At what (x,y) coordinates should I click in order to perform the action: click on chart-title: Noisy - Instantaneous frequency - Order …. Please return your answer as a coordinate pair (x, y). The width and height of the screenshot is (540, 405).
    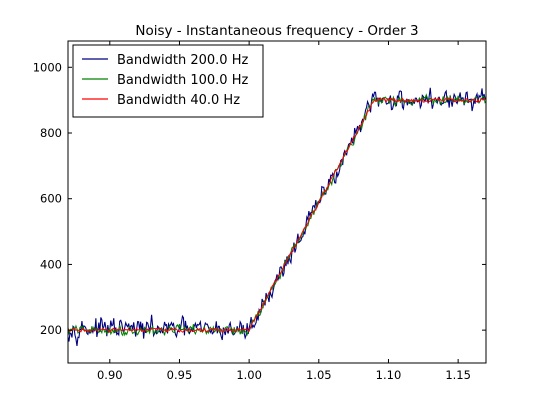
    Looking at the image, I should click on (276, 31).